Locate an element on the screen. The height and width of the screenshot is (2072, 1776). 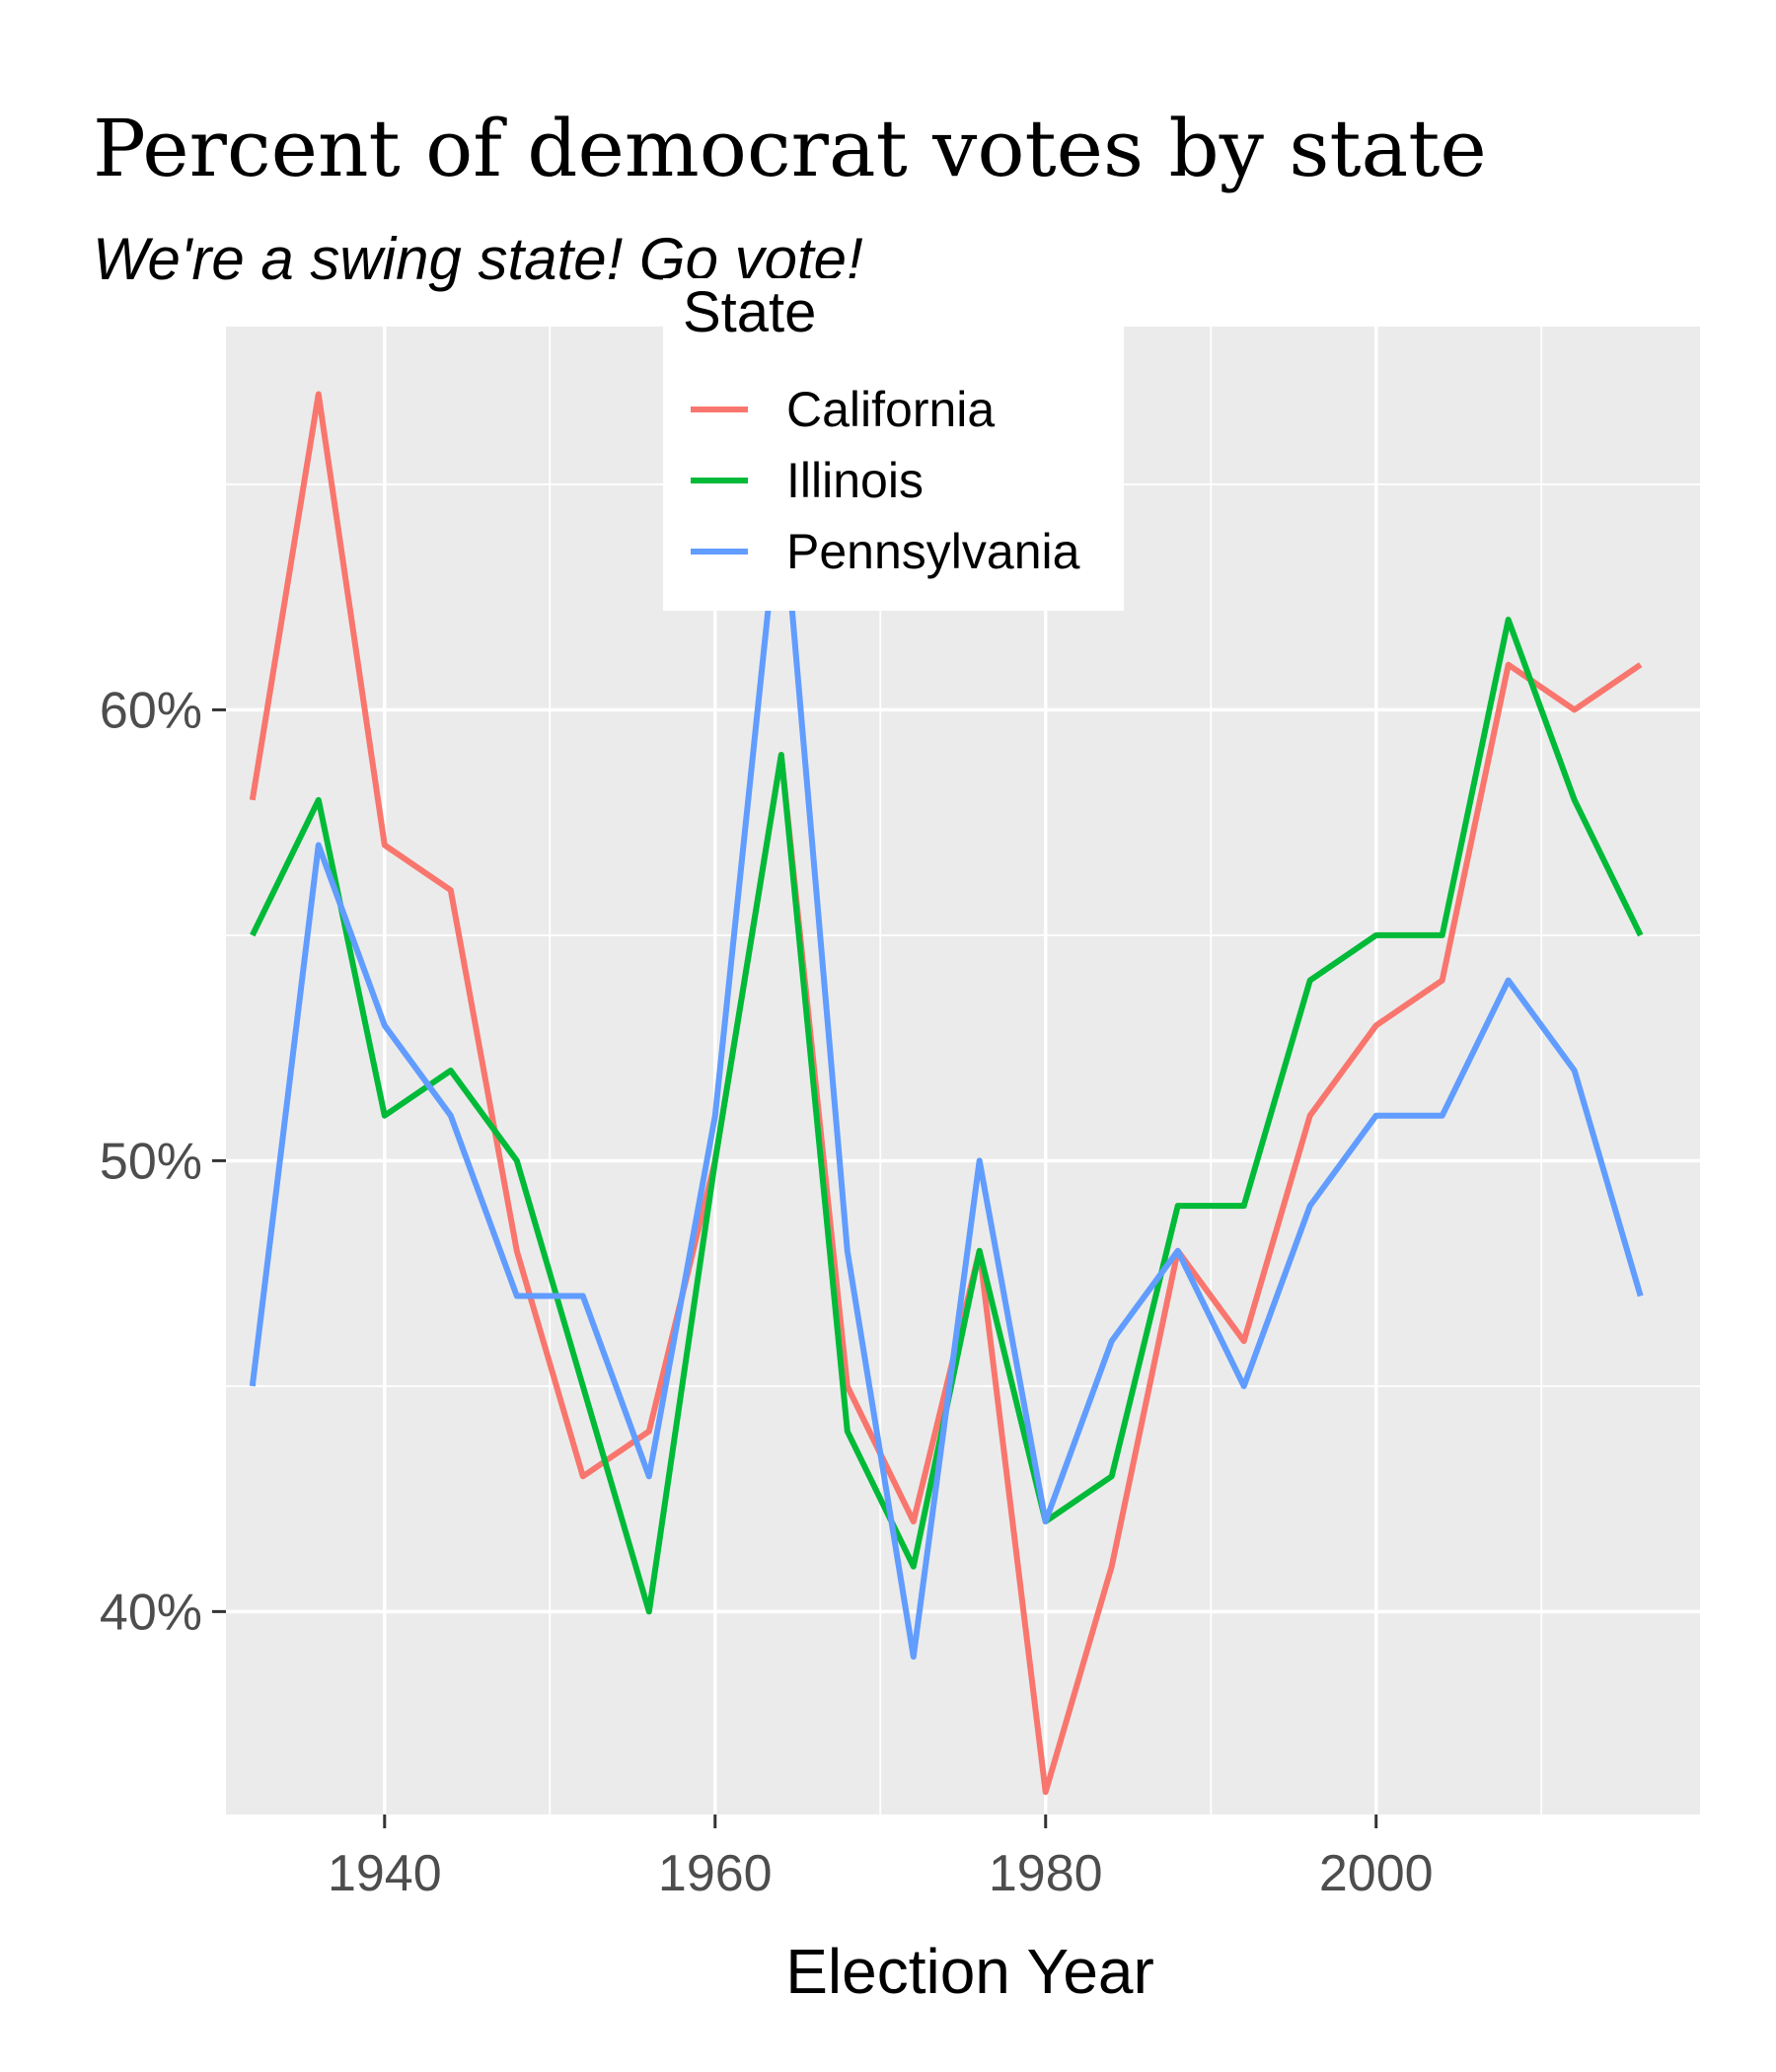
x-tick-label: 1980 is located at coordinates (1046, 1874).